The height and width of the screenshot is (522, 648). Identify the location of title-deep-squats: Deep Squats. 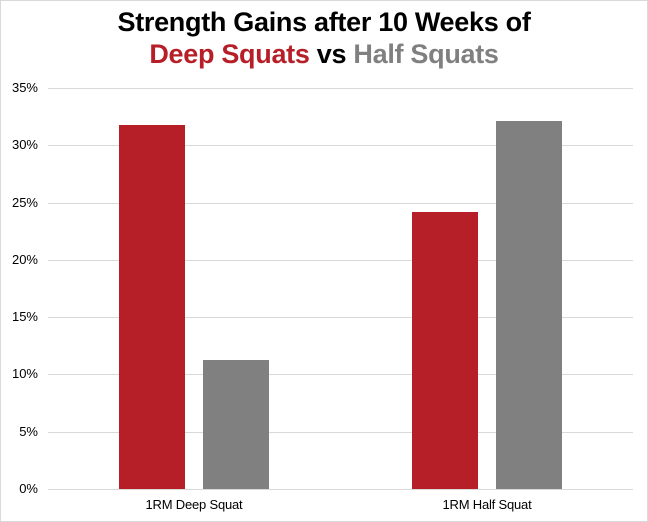
(229, 54).